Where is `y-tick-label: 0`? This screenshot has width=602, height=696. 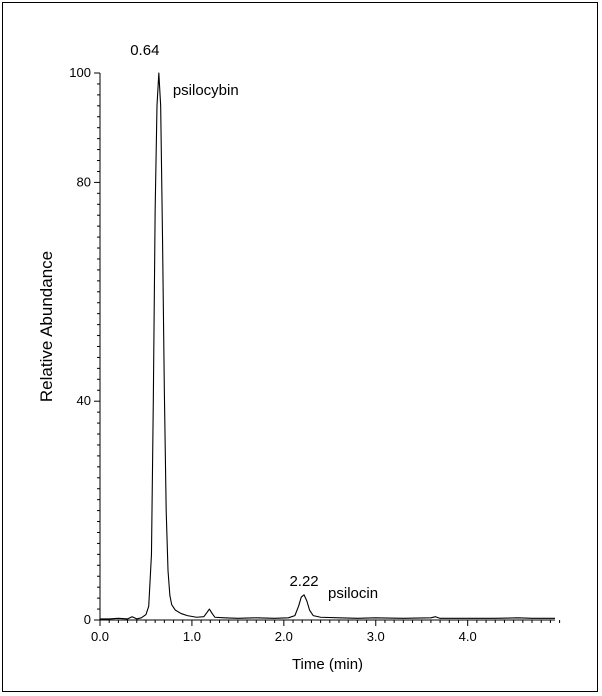 y-tick-label: 0 is located at coordinates (87, 619).